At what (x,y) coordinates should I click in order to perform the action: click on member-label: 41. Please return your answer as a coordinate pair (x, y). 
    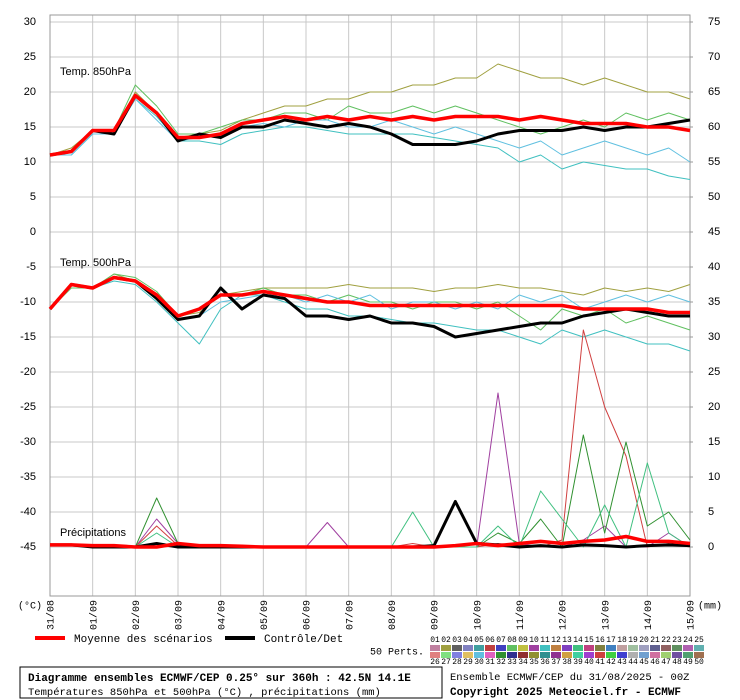
    Looking at the image, I should click on (600, 662).